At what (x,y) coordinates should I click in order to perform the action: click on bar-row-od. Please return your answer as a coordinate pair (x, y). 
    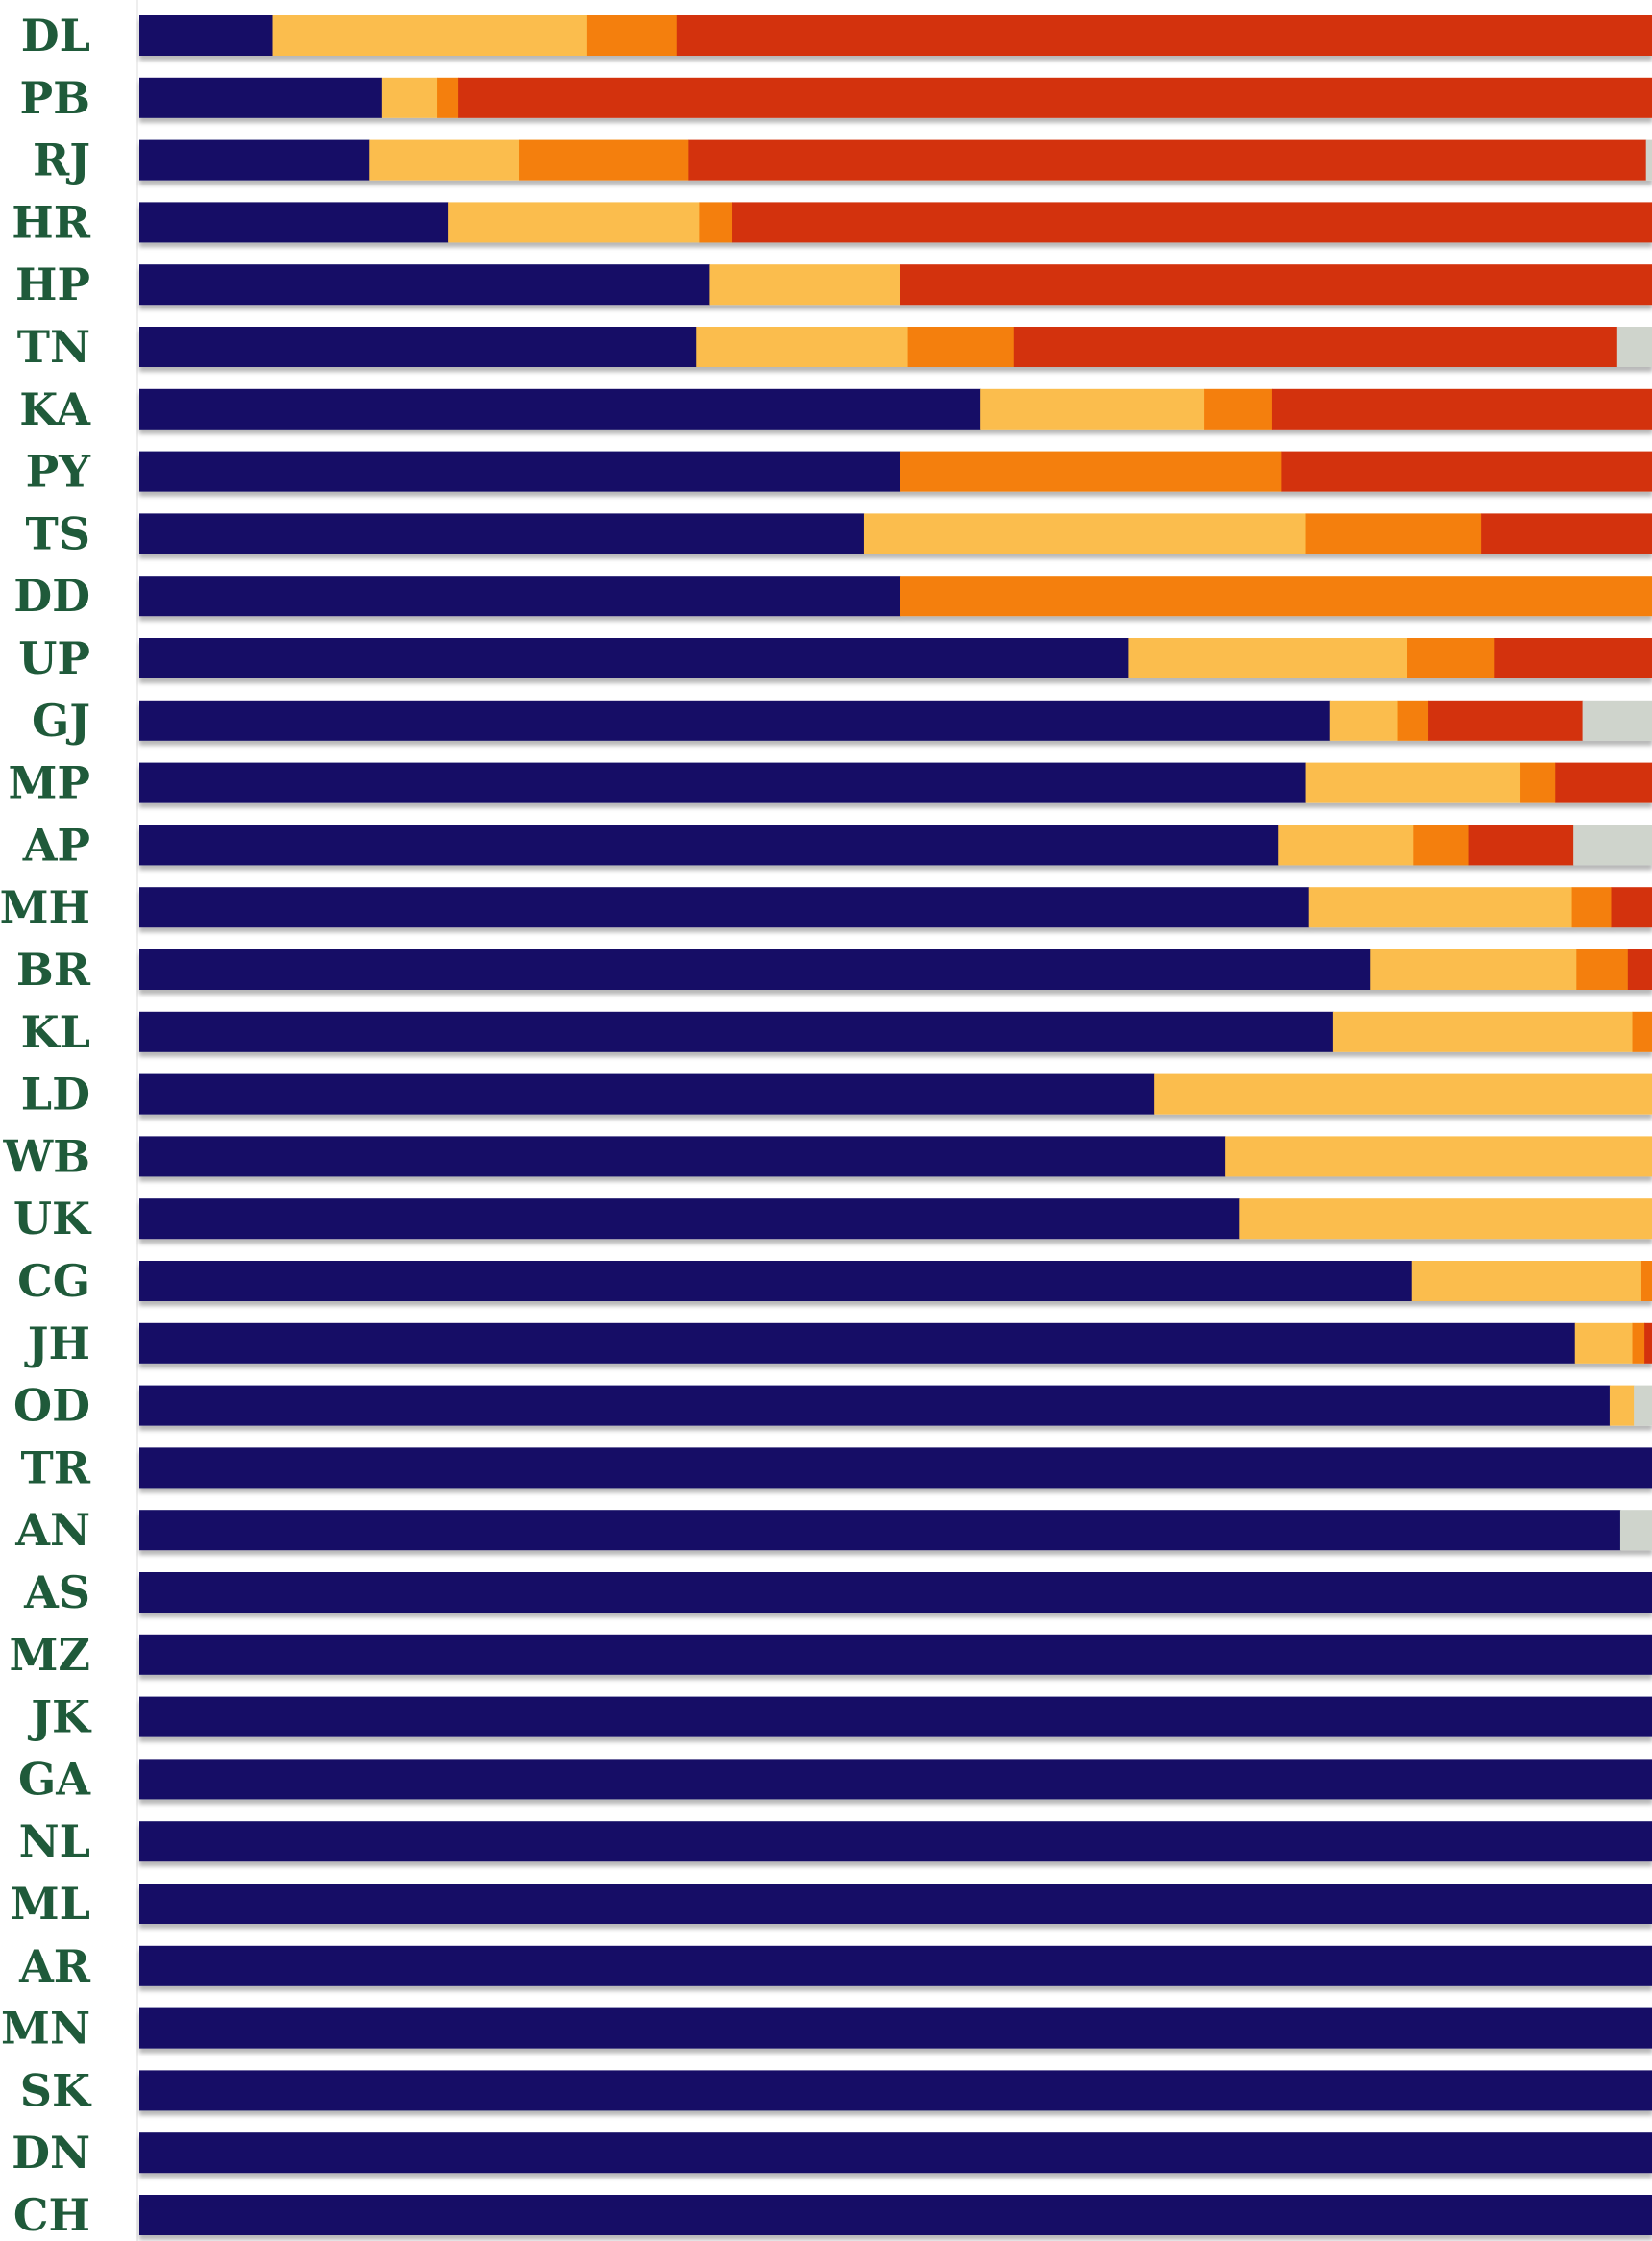
    Looking at the image, I should click on (895, 1405).